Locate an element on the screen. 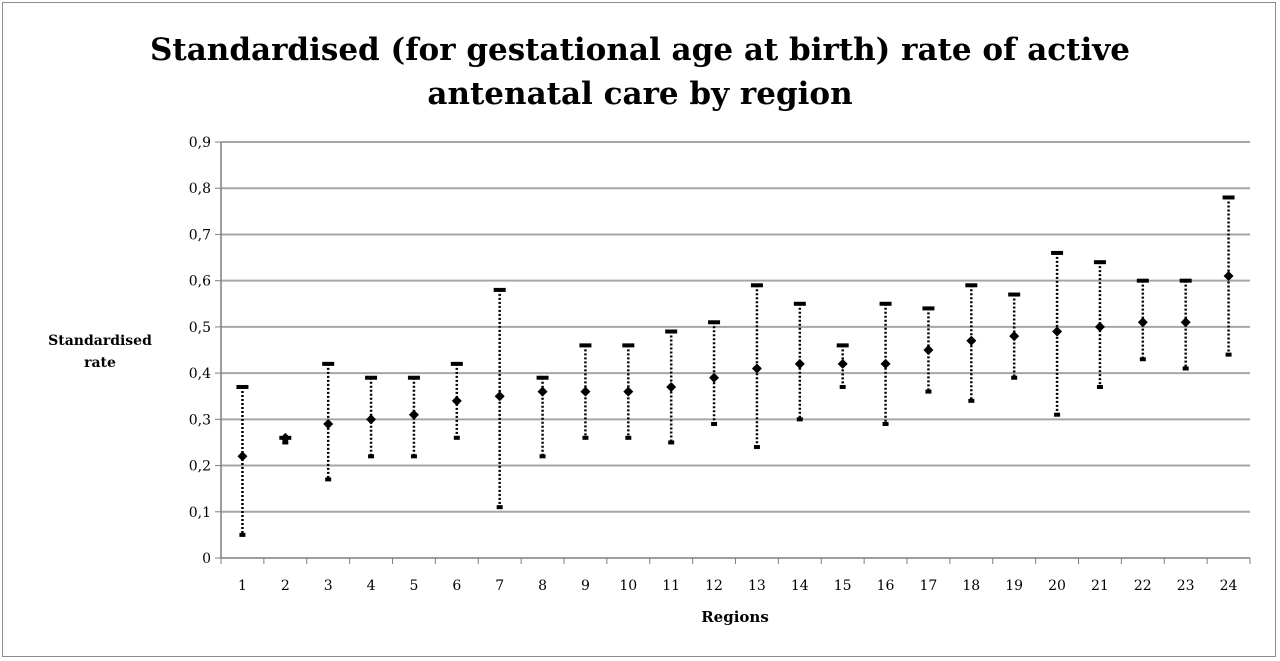 The width and height of the screenshot is (1280, 661). x-tick-label: 18 is located at coordinates (971, 586).